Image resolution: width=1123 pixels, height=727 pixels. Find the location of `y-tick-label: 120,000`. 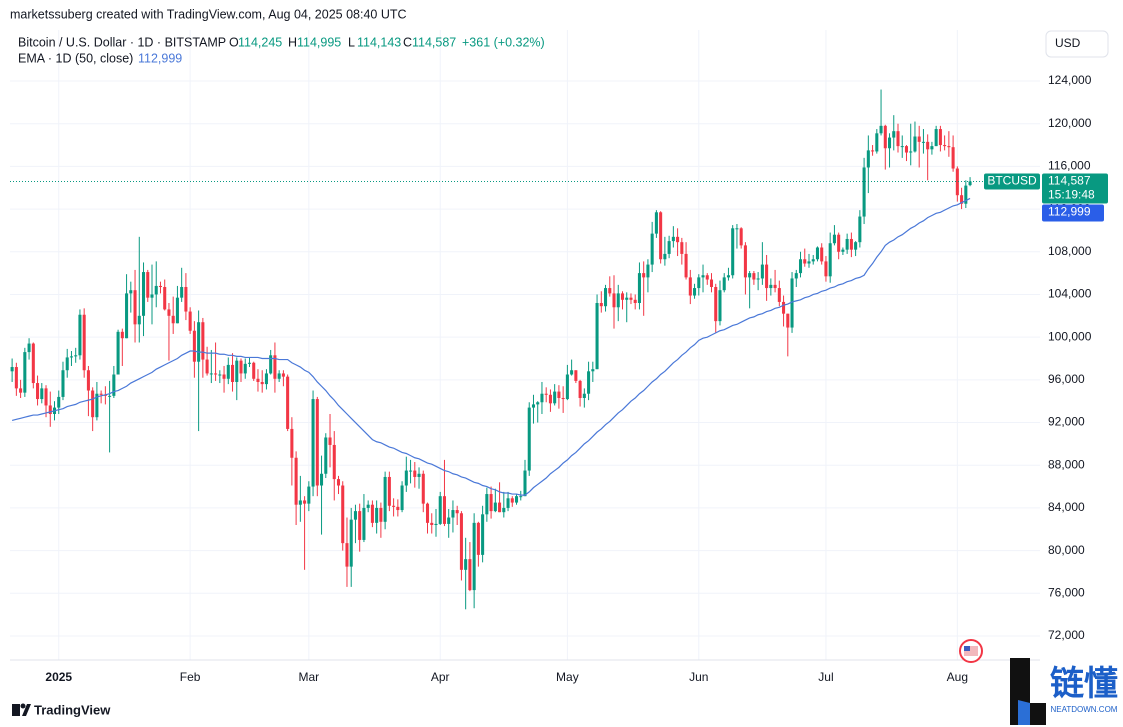

y-tick-label: 120,000 is located at coordinates (1070, 123).